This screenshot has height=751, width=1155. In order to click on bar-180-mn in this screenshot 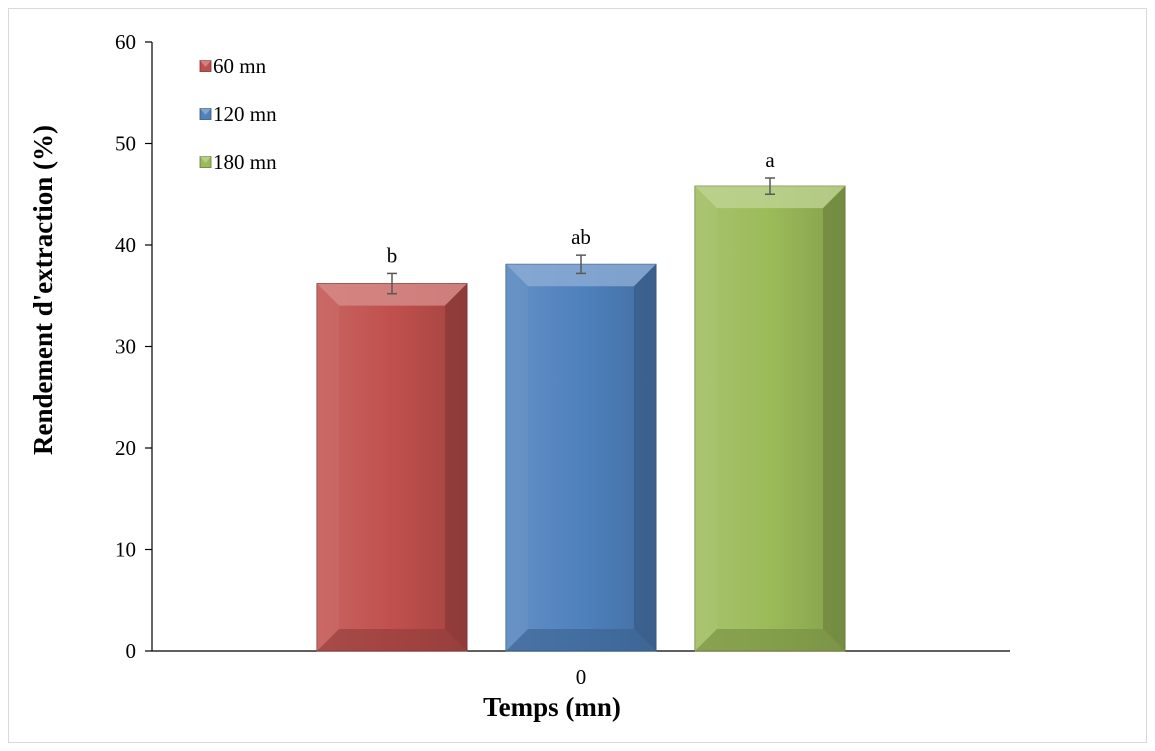, I will do `click(770, 418)`.